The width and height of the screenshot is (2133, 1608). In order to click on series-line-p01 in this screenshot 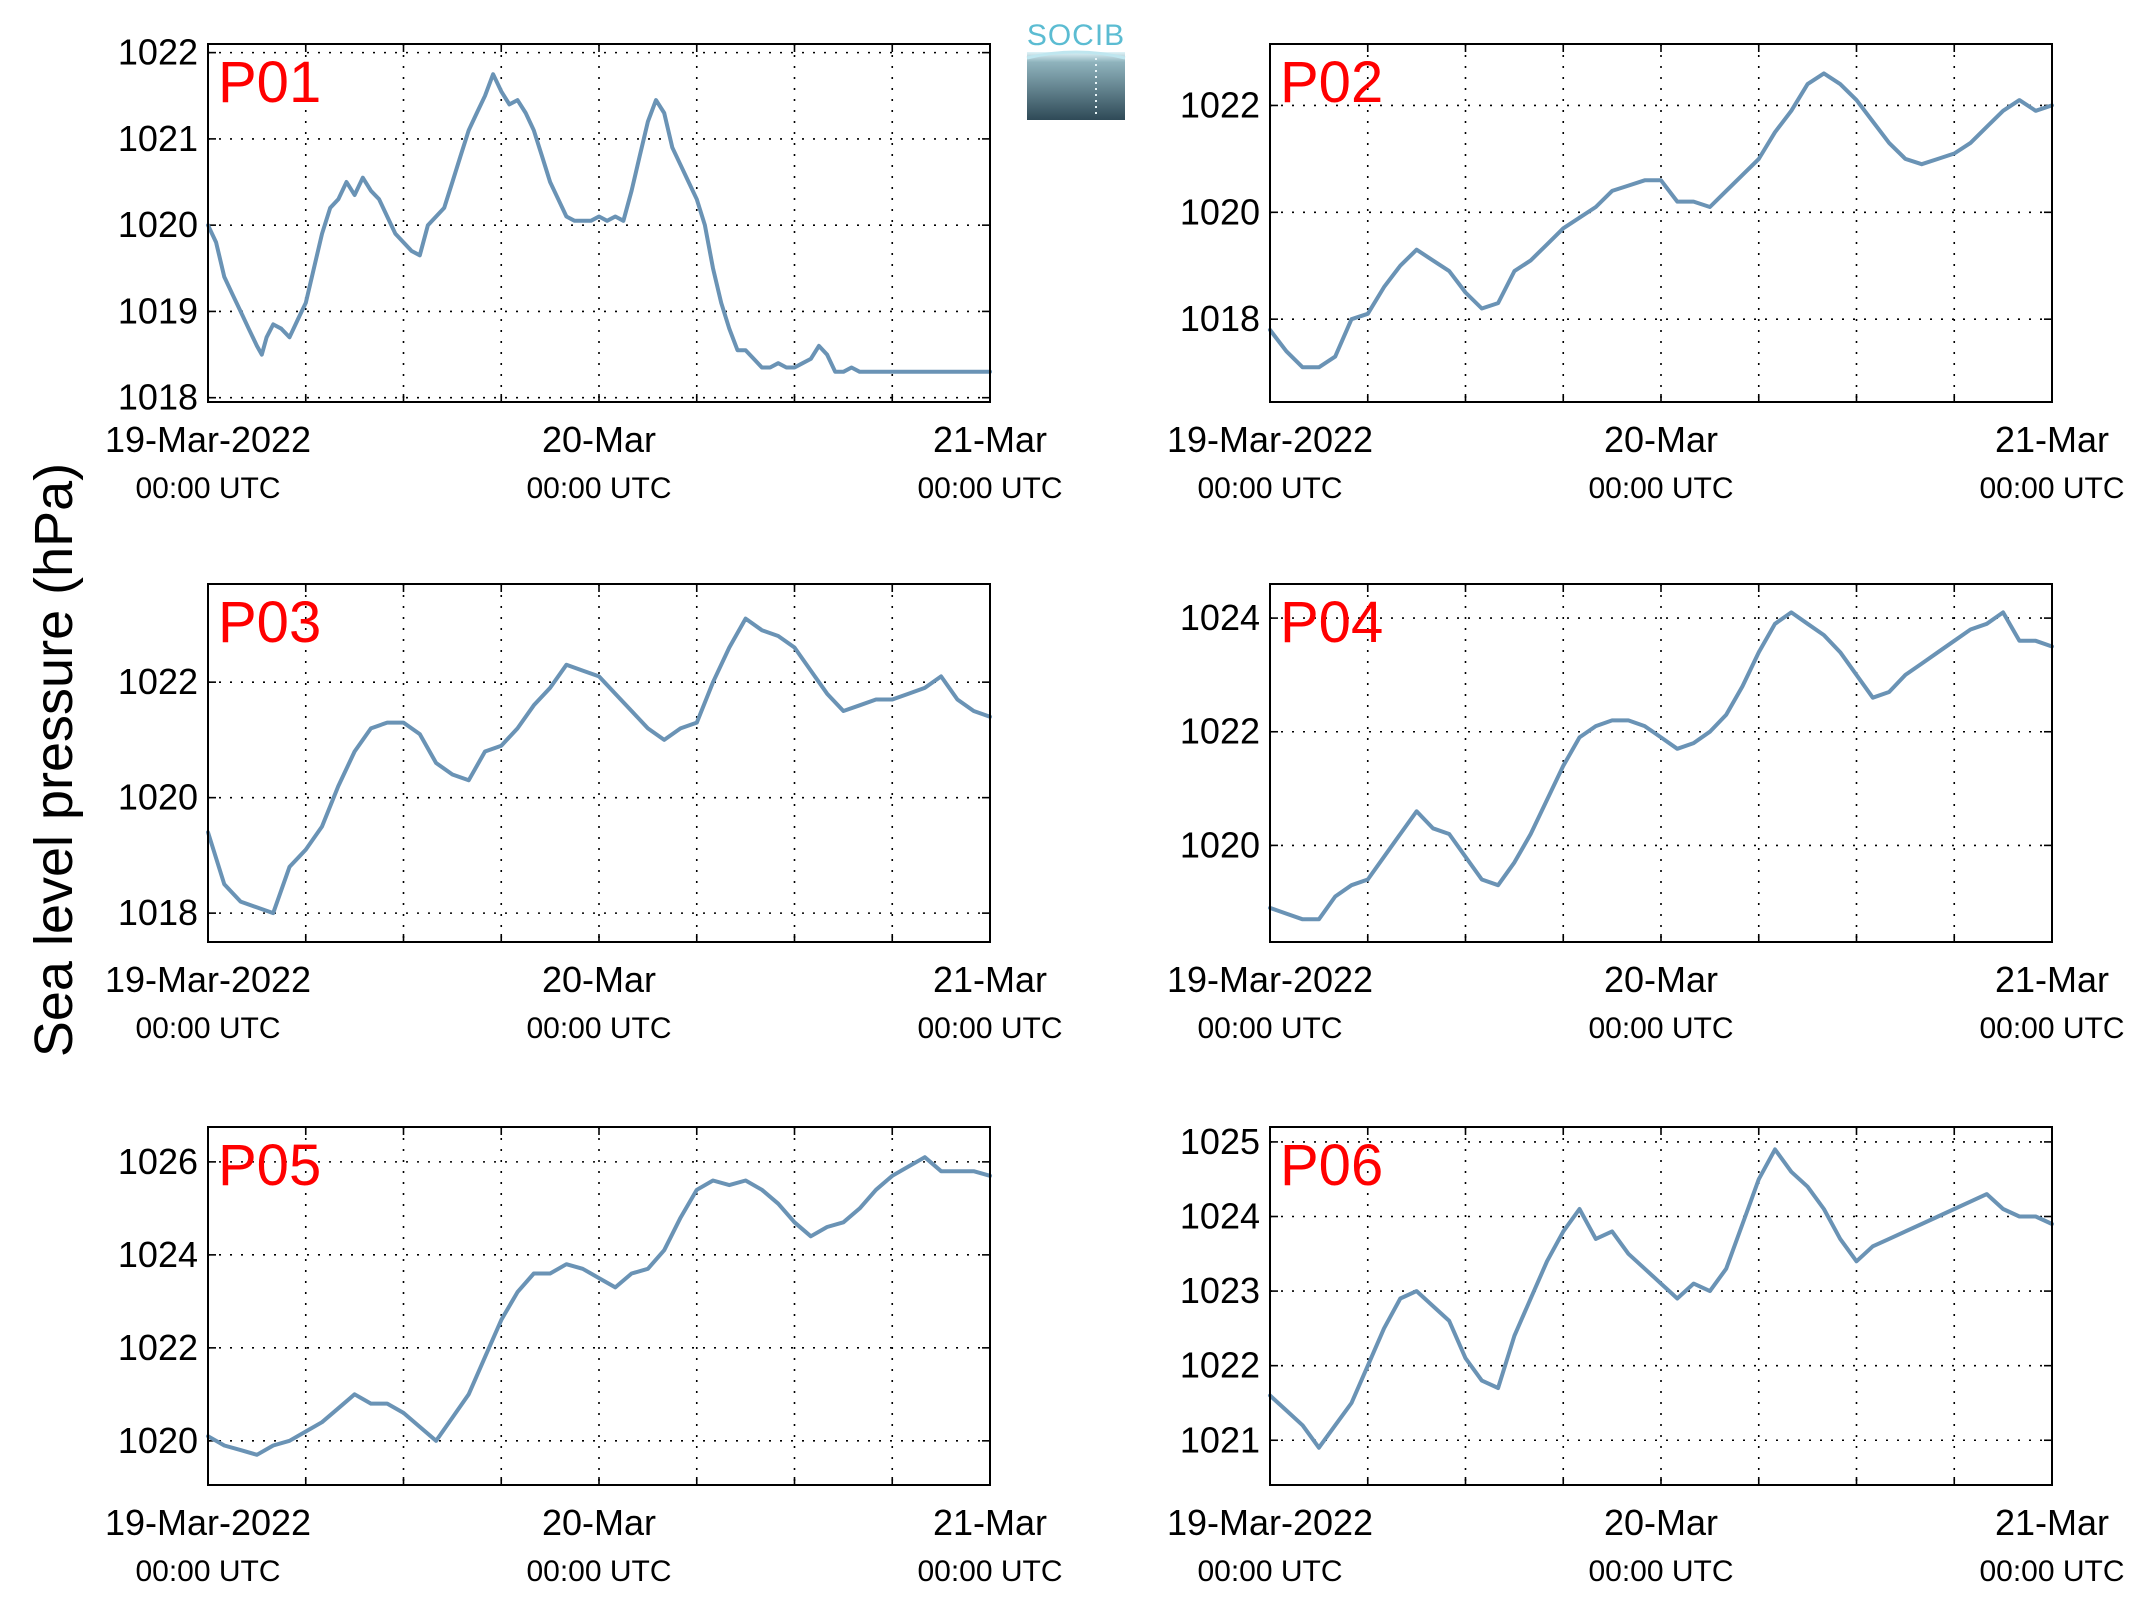, I will do `click(599, 223)`.